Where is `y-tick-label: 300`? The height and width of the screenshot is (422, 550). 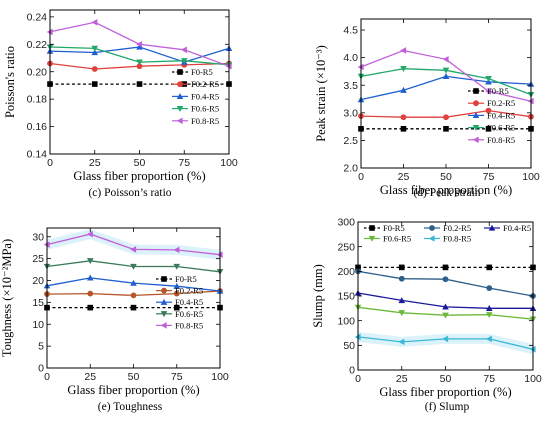
y-tick-label: 300 is located at coordinates (346, 223).